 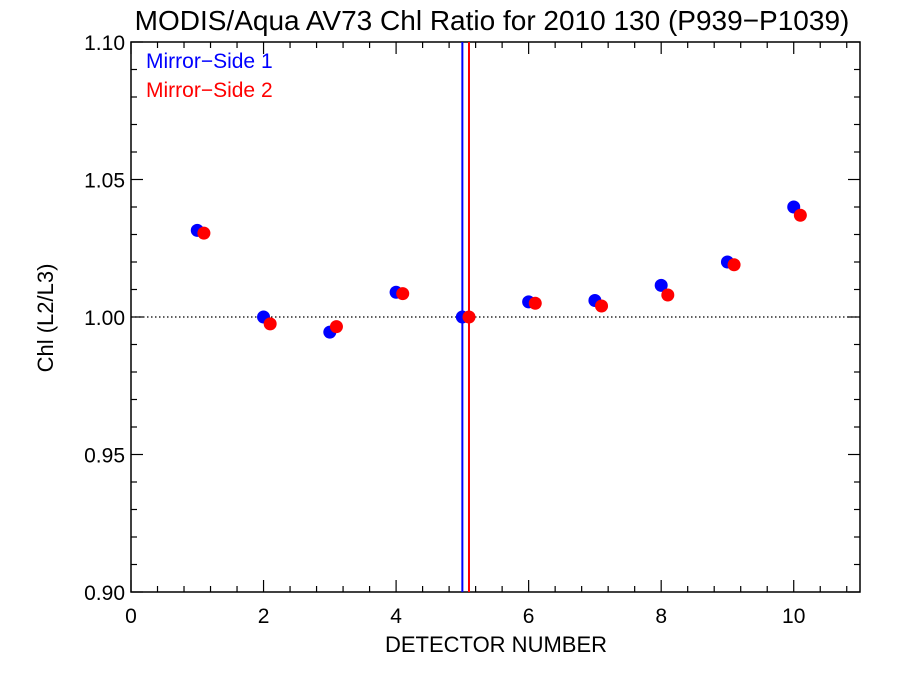 I want to click on series-1-point, so click(x=661, y=285).